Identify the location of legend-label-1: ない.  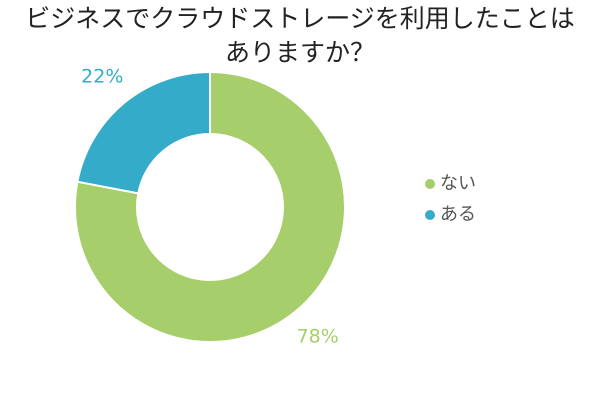
(458, 183).